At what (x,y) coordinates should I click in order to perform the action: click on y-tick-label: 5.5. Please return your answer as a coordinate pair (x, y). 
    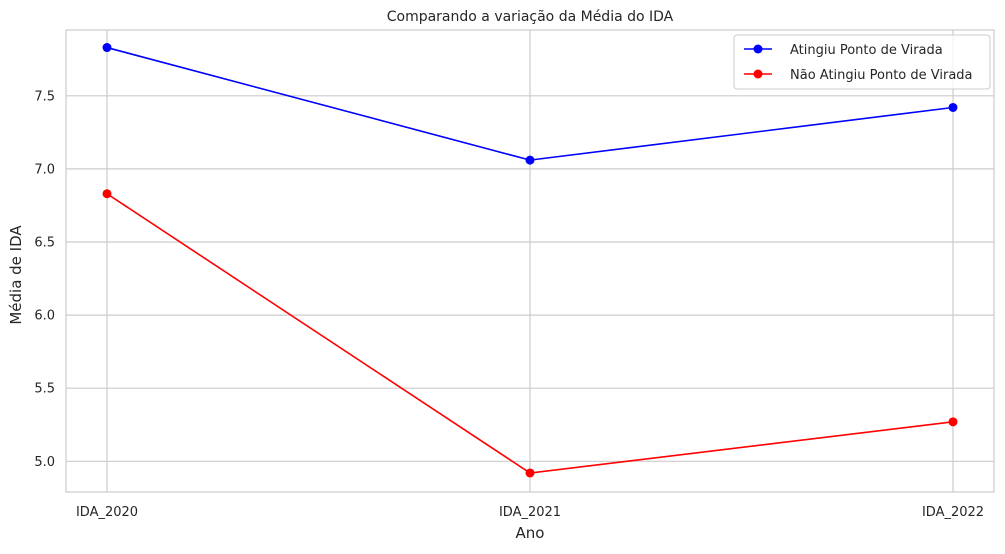
    Looking at the image, I should click on (44, 389).